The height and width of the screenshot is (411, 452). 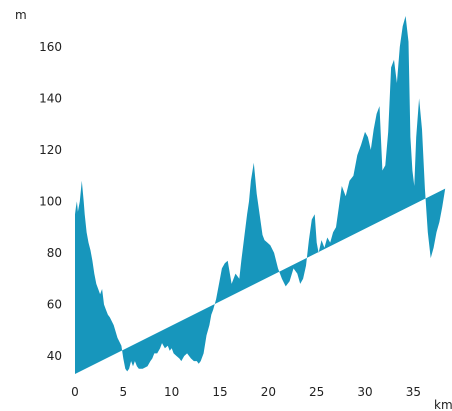 I want to click on y-tick-labels: 40 60 80 100 120 140 160, so click(x=50, y=201).